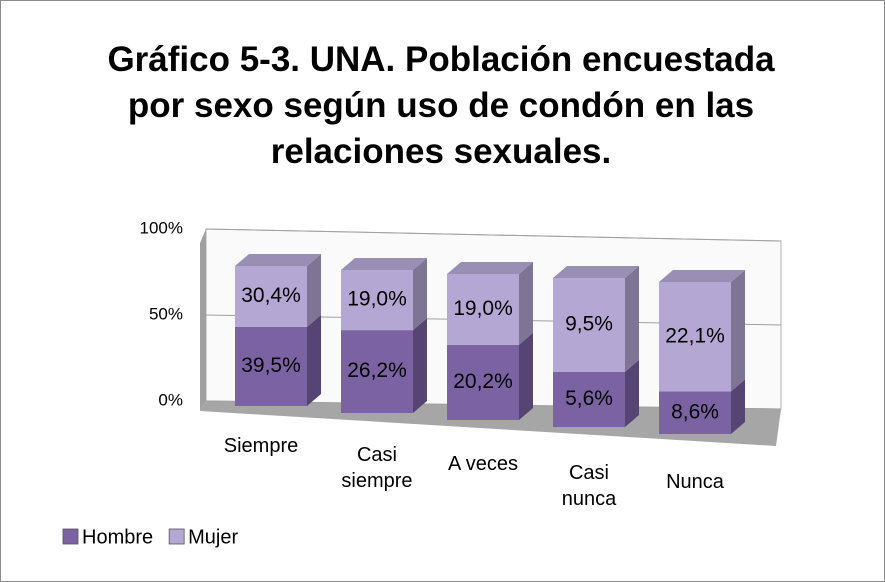 The width and height of the screenshot is (885, 582). Describe the element at coordinates (161, 227) in the screenshot. I see `y-tick-label: 100%` at that location.